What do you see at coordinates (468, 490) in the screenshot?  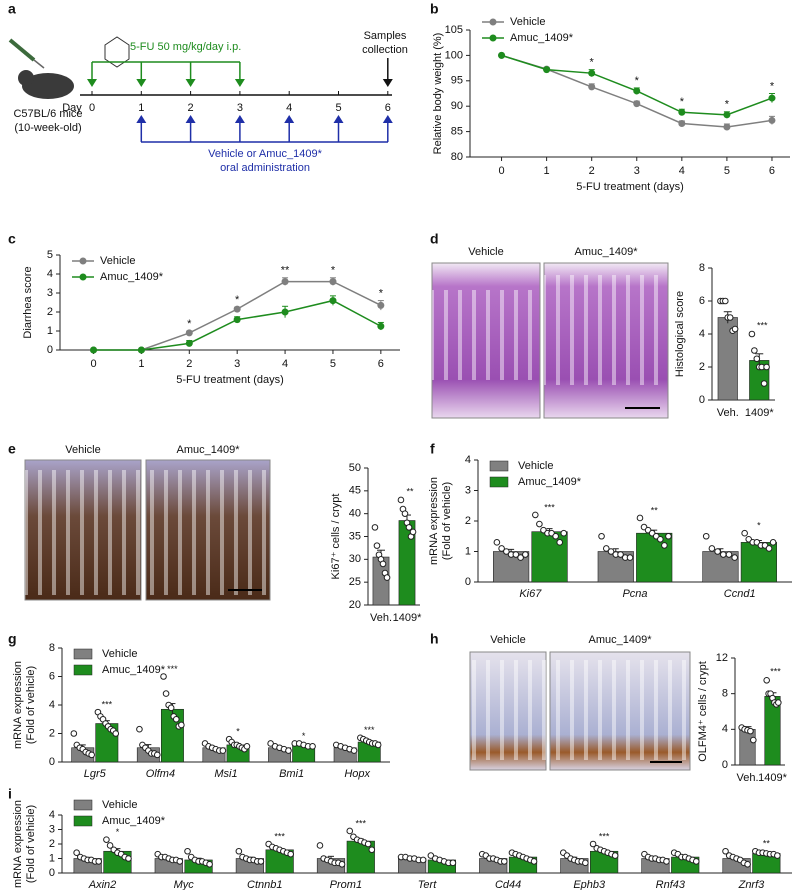 I see `y-tick-label: 3` at bounding box center [468, 490].